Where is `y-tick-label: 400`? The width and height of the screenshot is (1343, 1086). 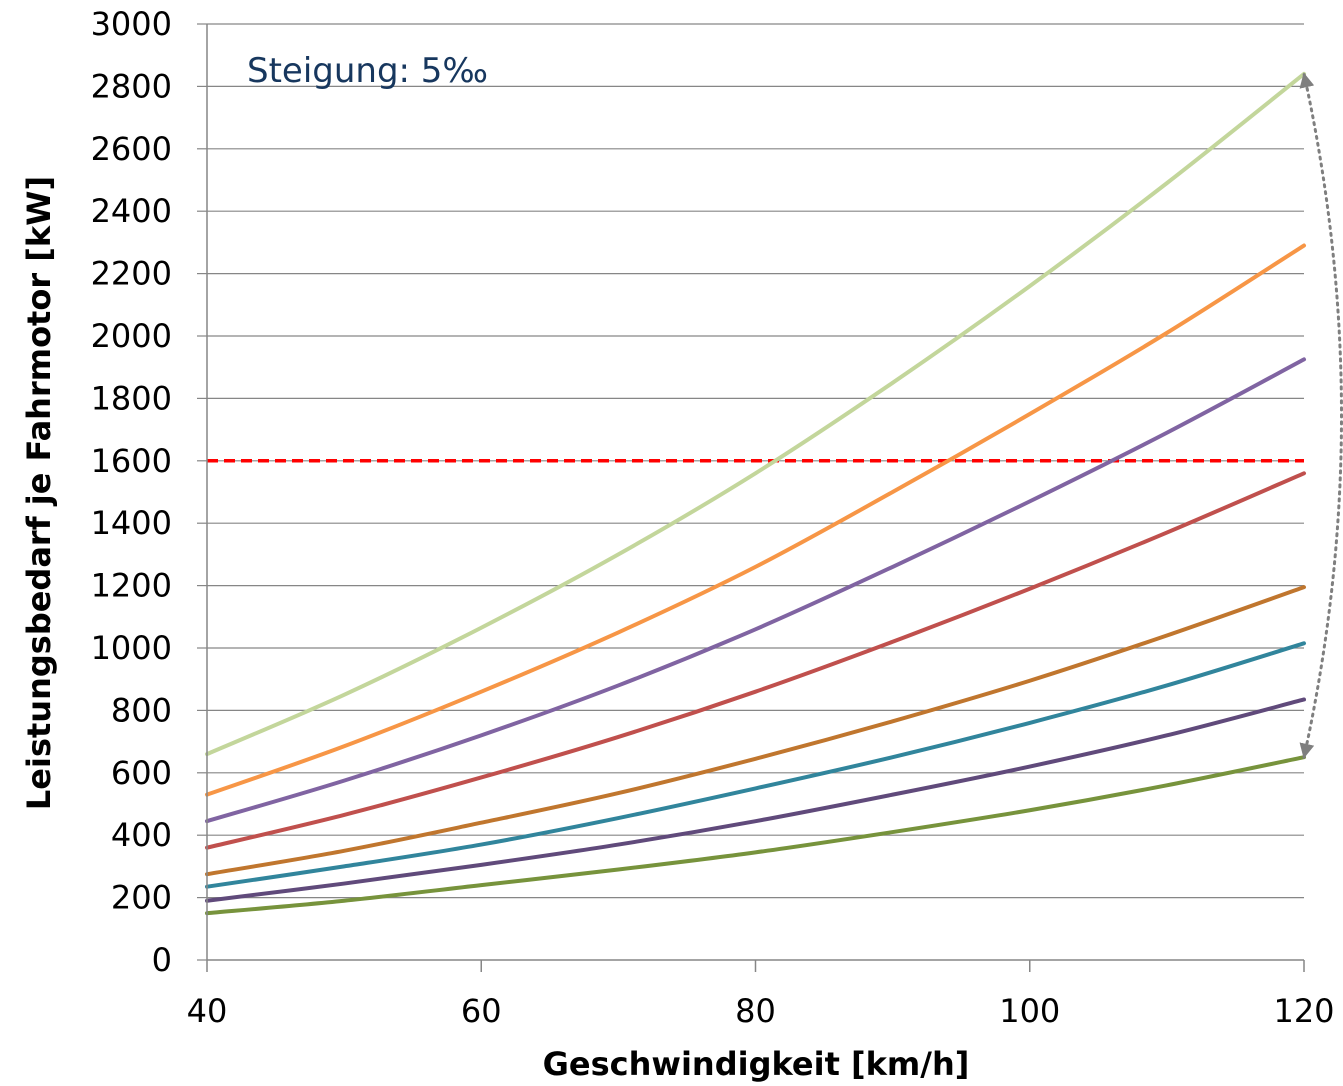
y-tick-label: 400 is located at coordinates (141, 835).